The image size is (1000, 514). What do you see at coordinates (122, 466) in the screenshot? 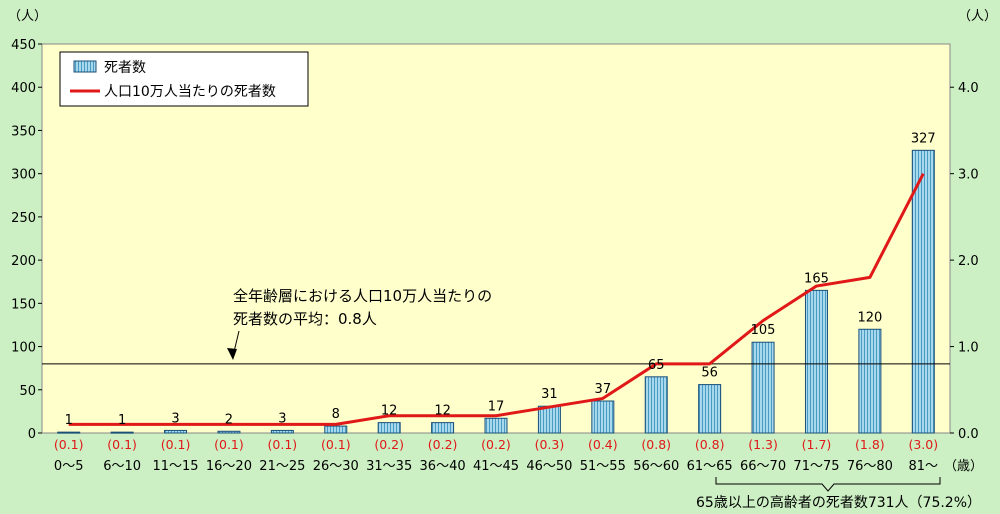
I see `x-tick-label: 6〜10` at bounding box center [122, 466].